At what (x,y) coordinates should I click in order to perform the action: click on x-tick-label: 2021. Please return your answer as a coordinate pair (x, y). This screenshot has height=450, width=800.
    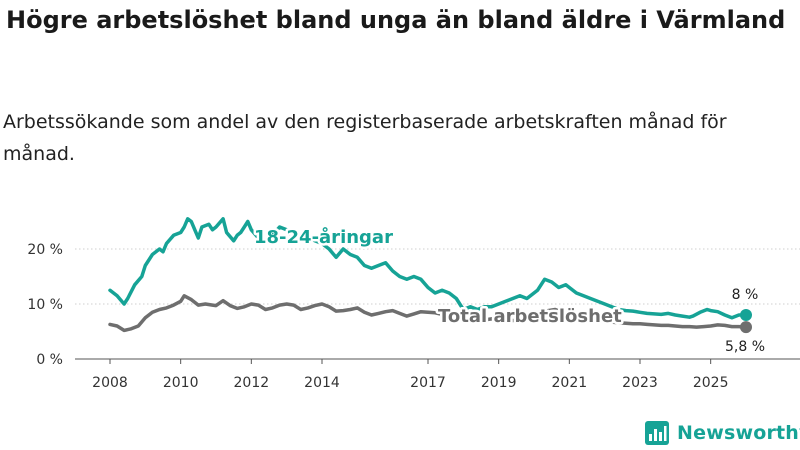
    Looking at the image, I should click on (570, 383).